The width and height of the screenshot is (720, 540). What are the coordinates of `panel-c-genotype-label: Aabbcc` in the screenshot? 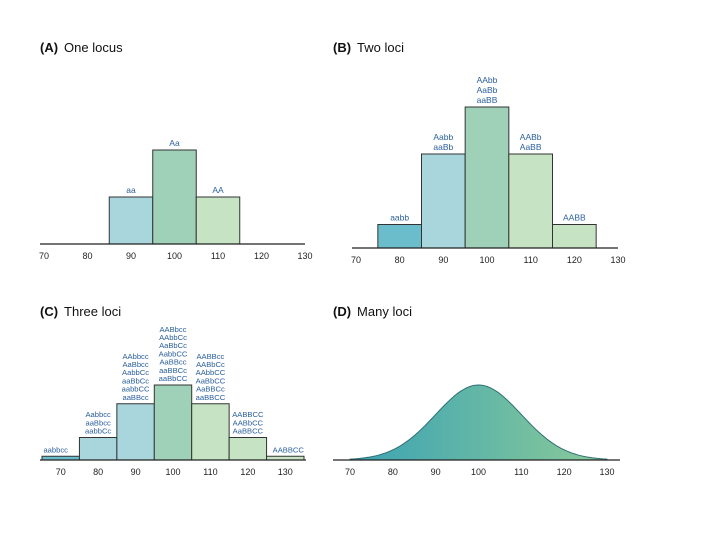 It's located at (98, 414).